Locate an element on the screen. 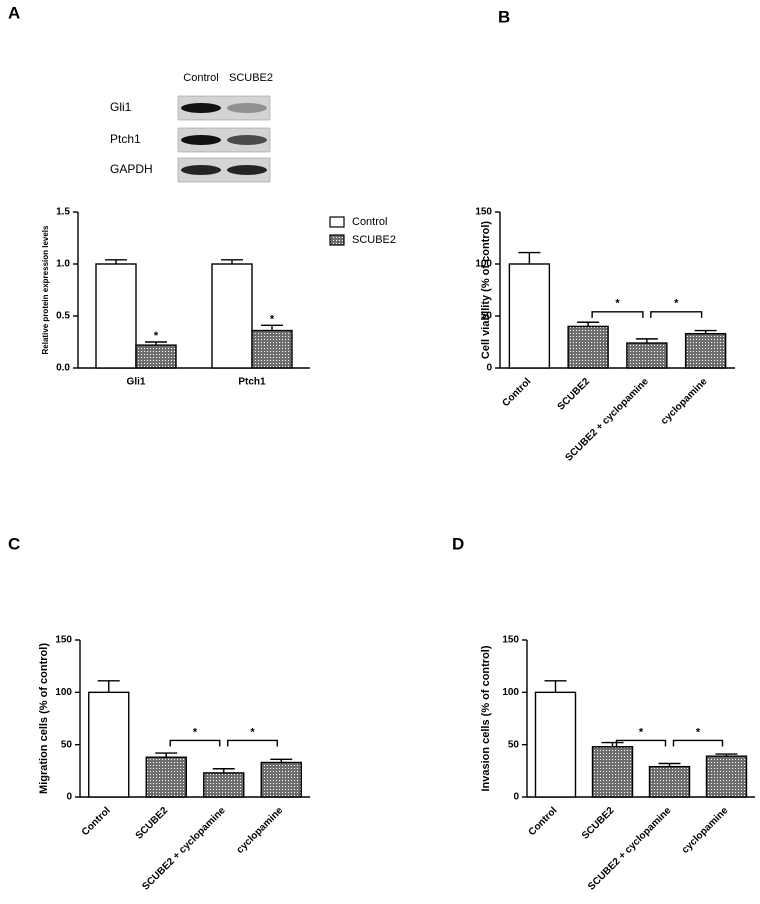 The height and width of the screenshot is (904, 760). x-tick-label: Gli1 is located at coordinates (136, 382).